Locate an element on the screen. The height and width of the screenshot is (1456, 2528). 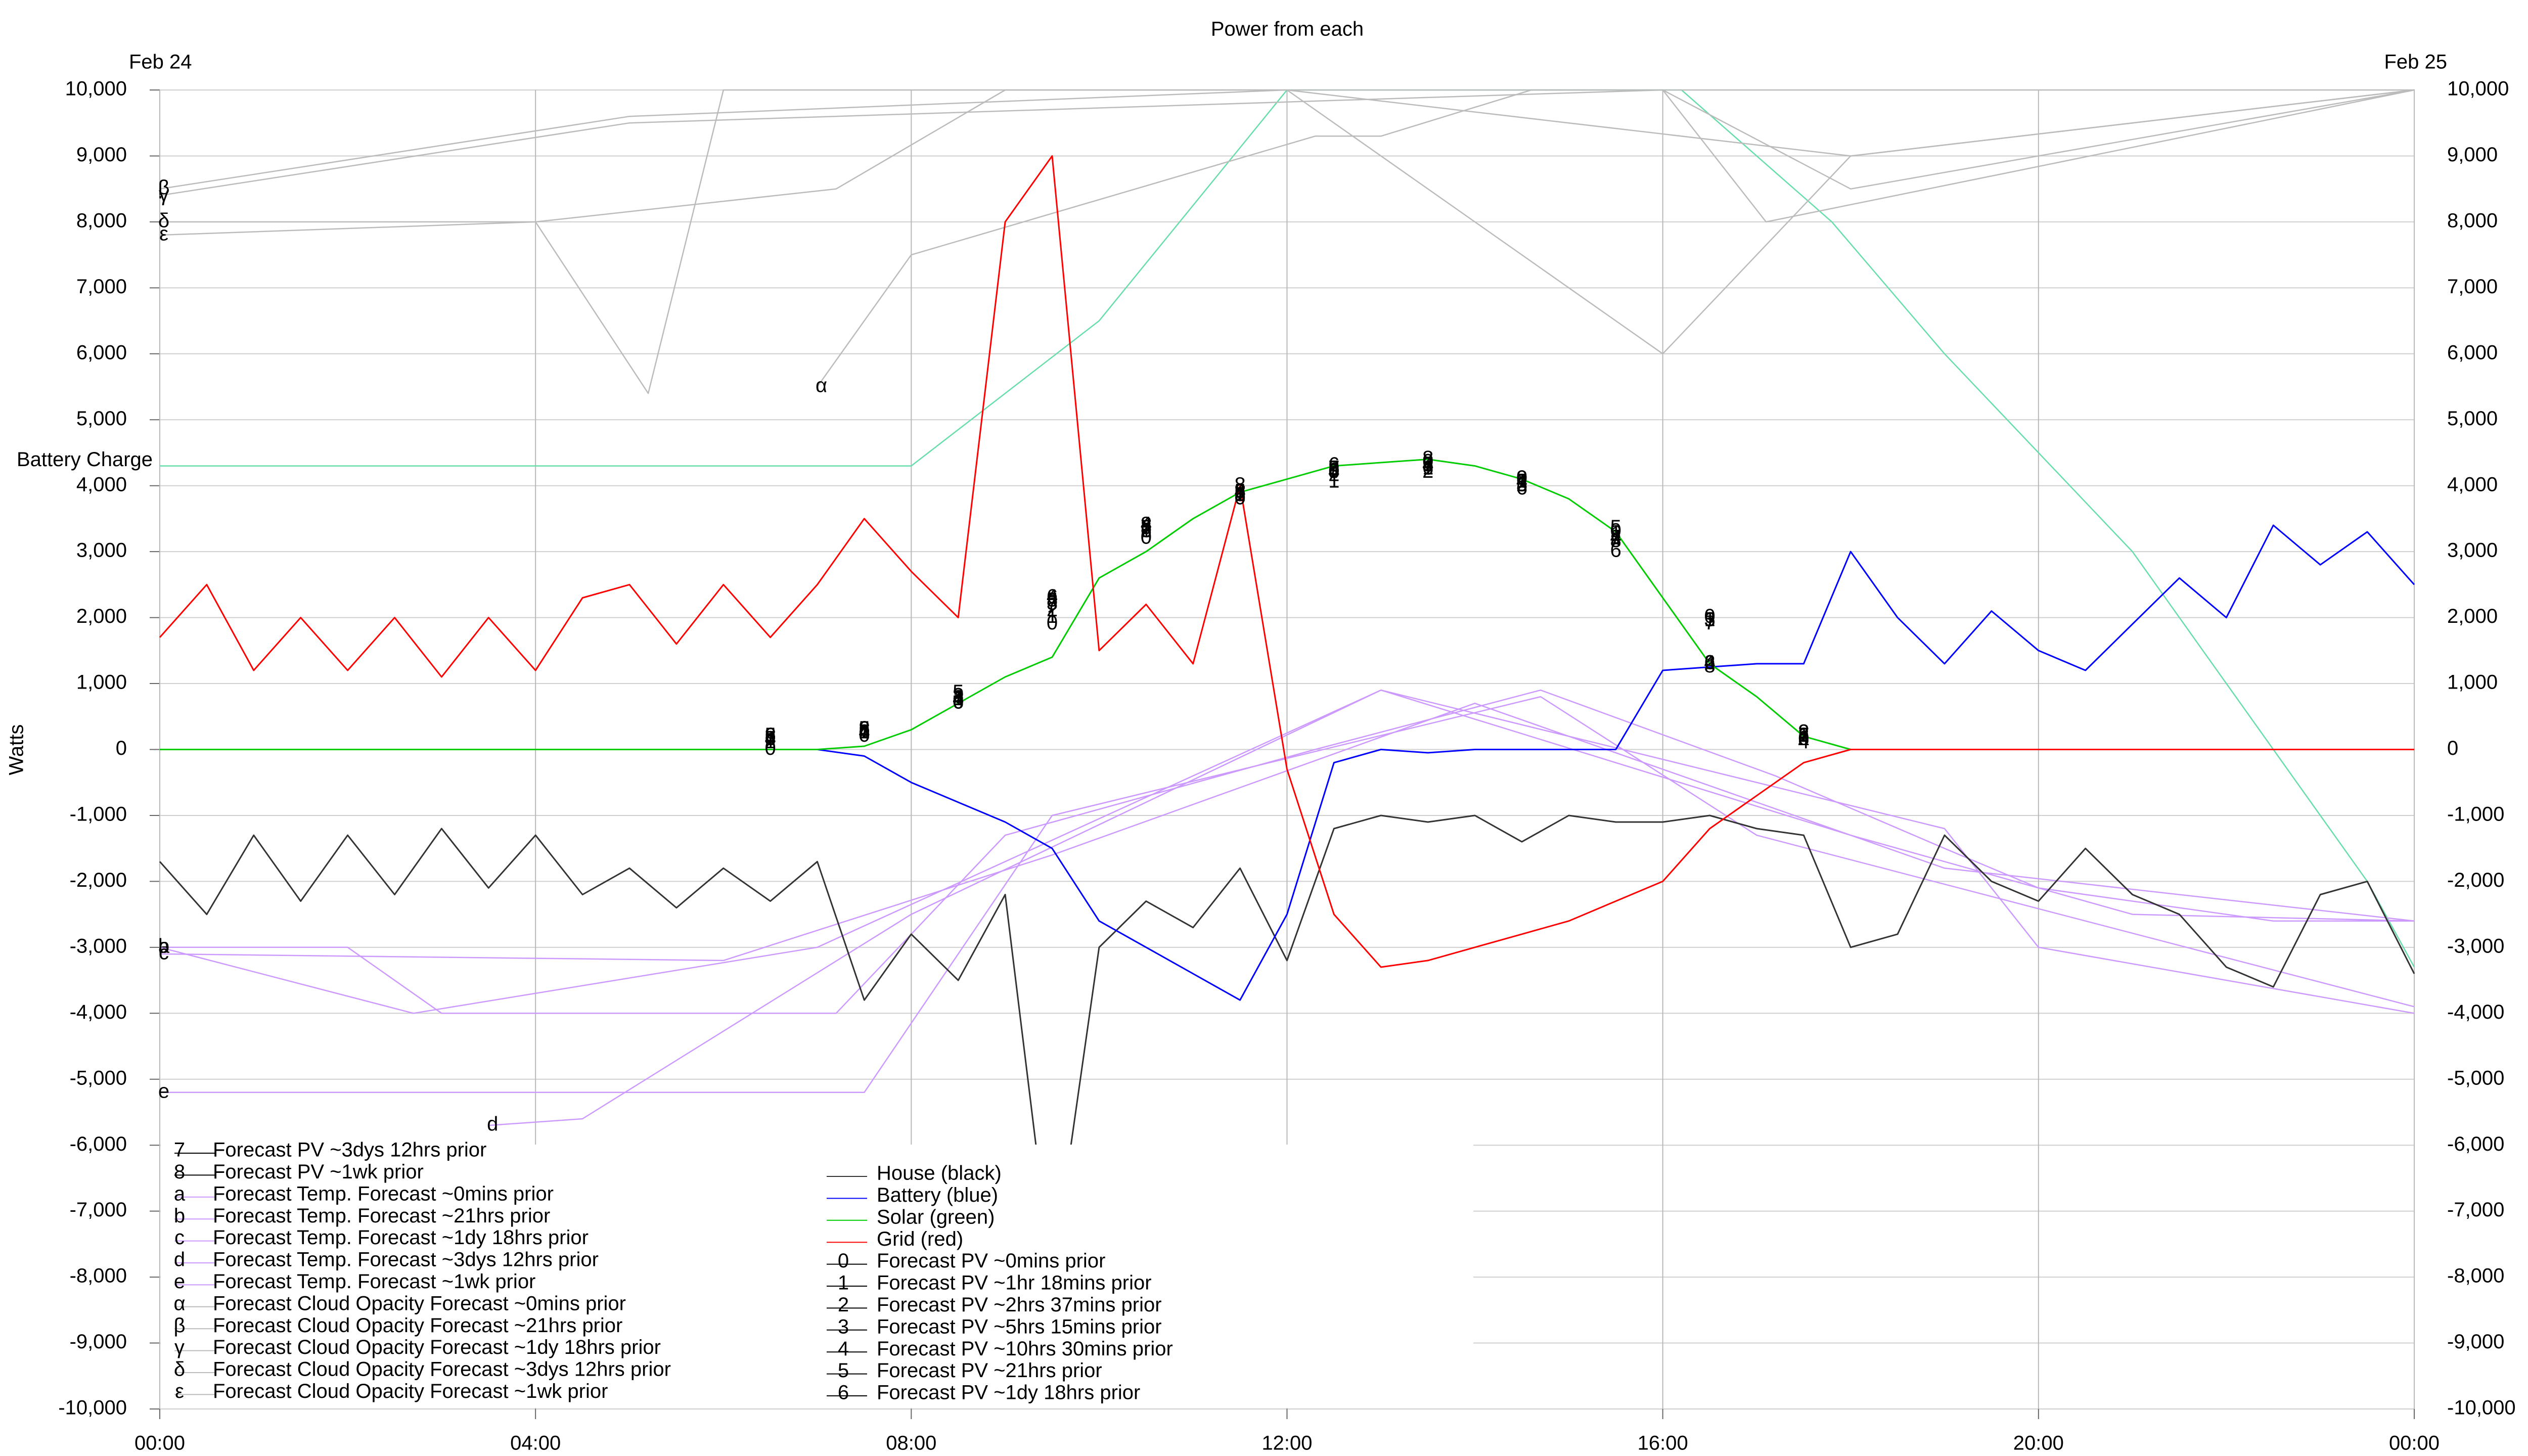
legend-symbol: β is located at coordinates (179, 1325).